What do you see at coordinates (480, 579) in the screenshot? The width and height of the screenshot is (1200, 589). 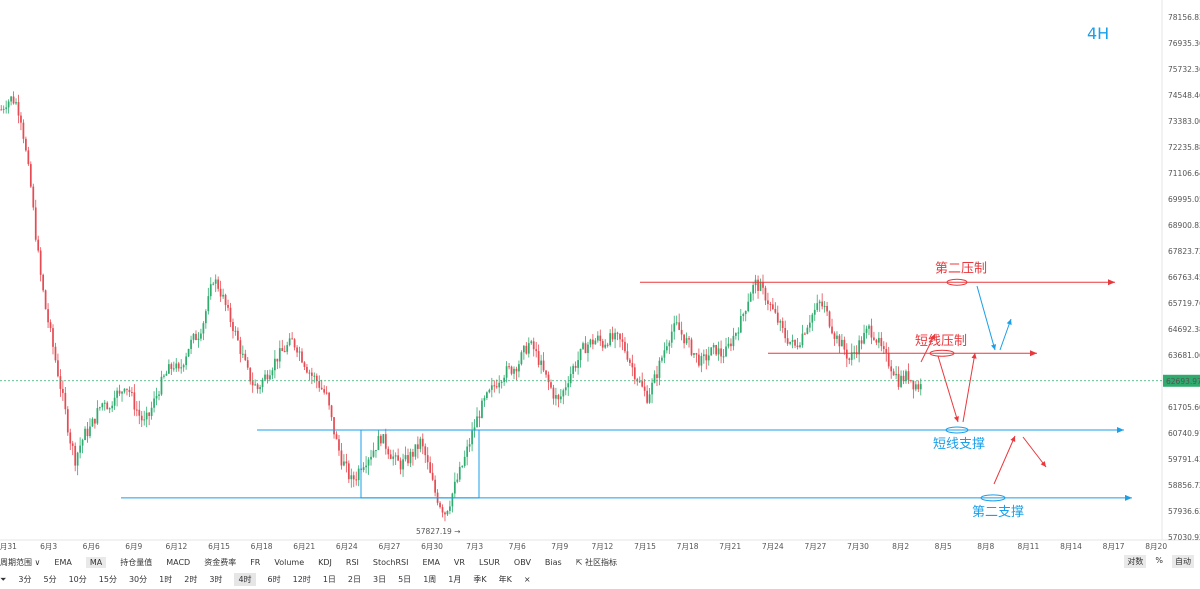 I see `timeframe-item: 季K` at bounding box center [480, 579].